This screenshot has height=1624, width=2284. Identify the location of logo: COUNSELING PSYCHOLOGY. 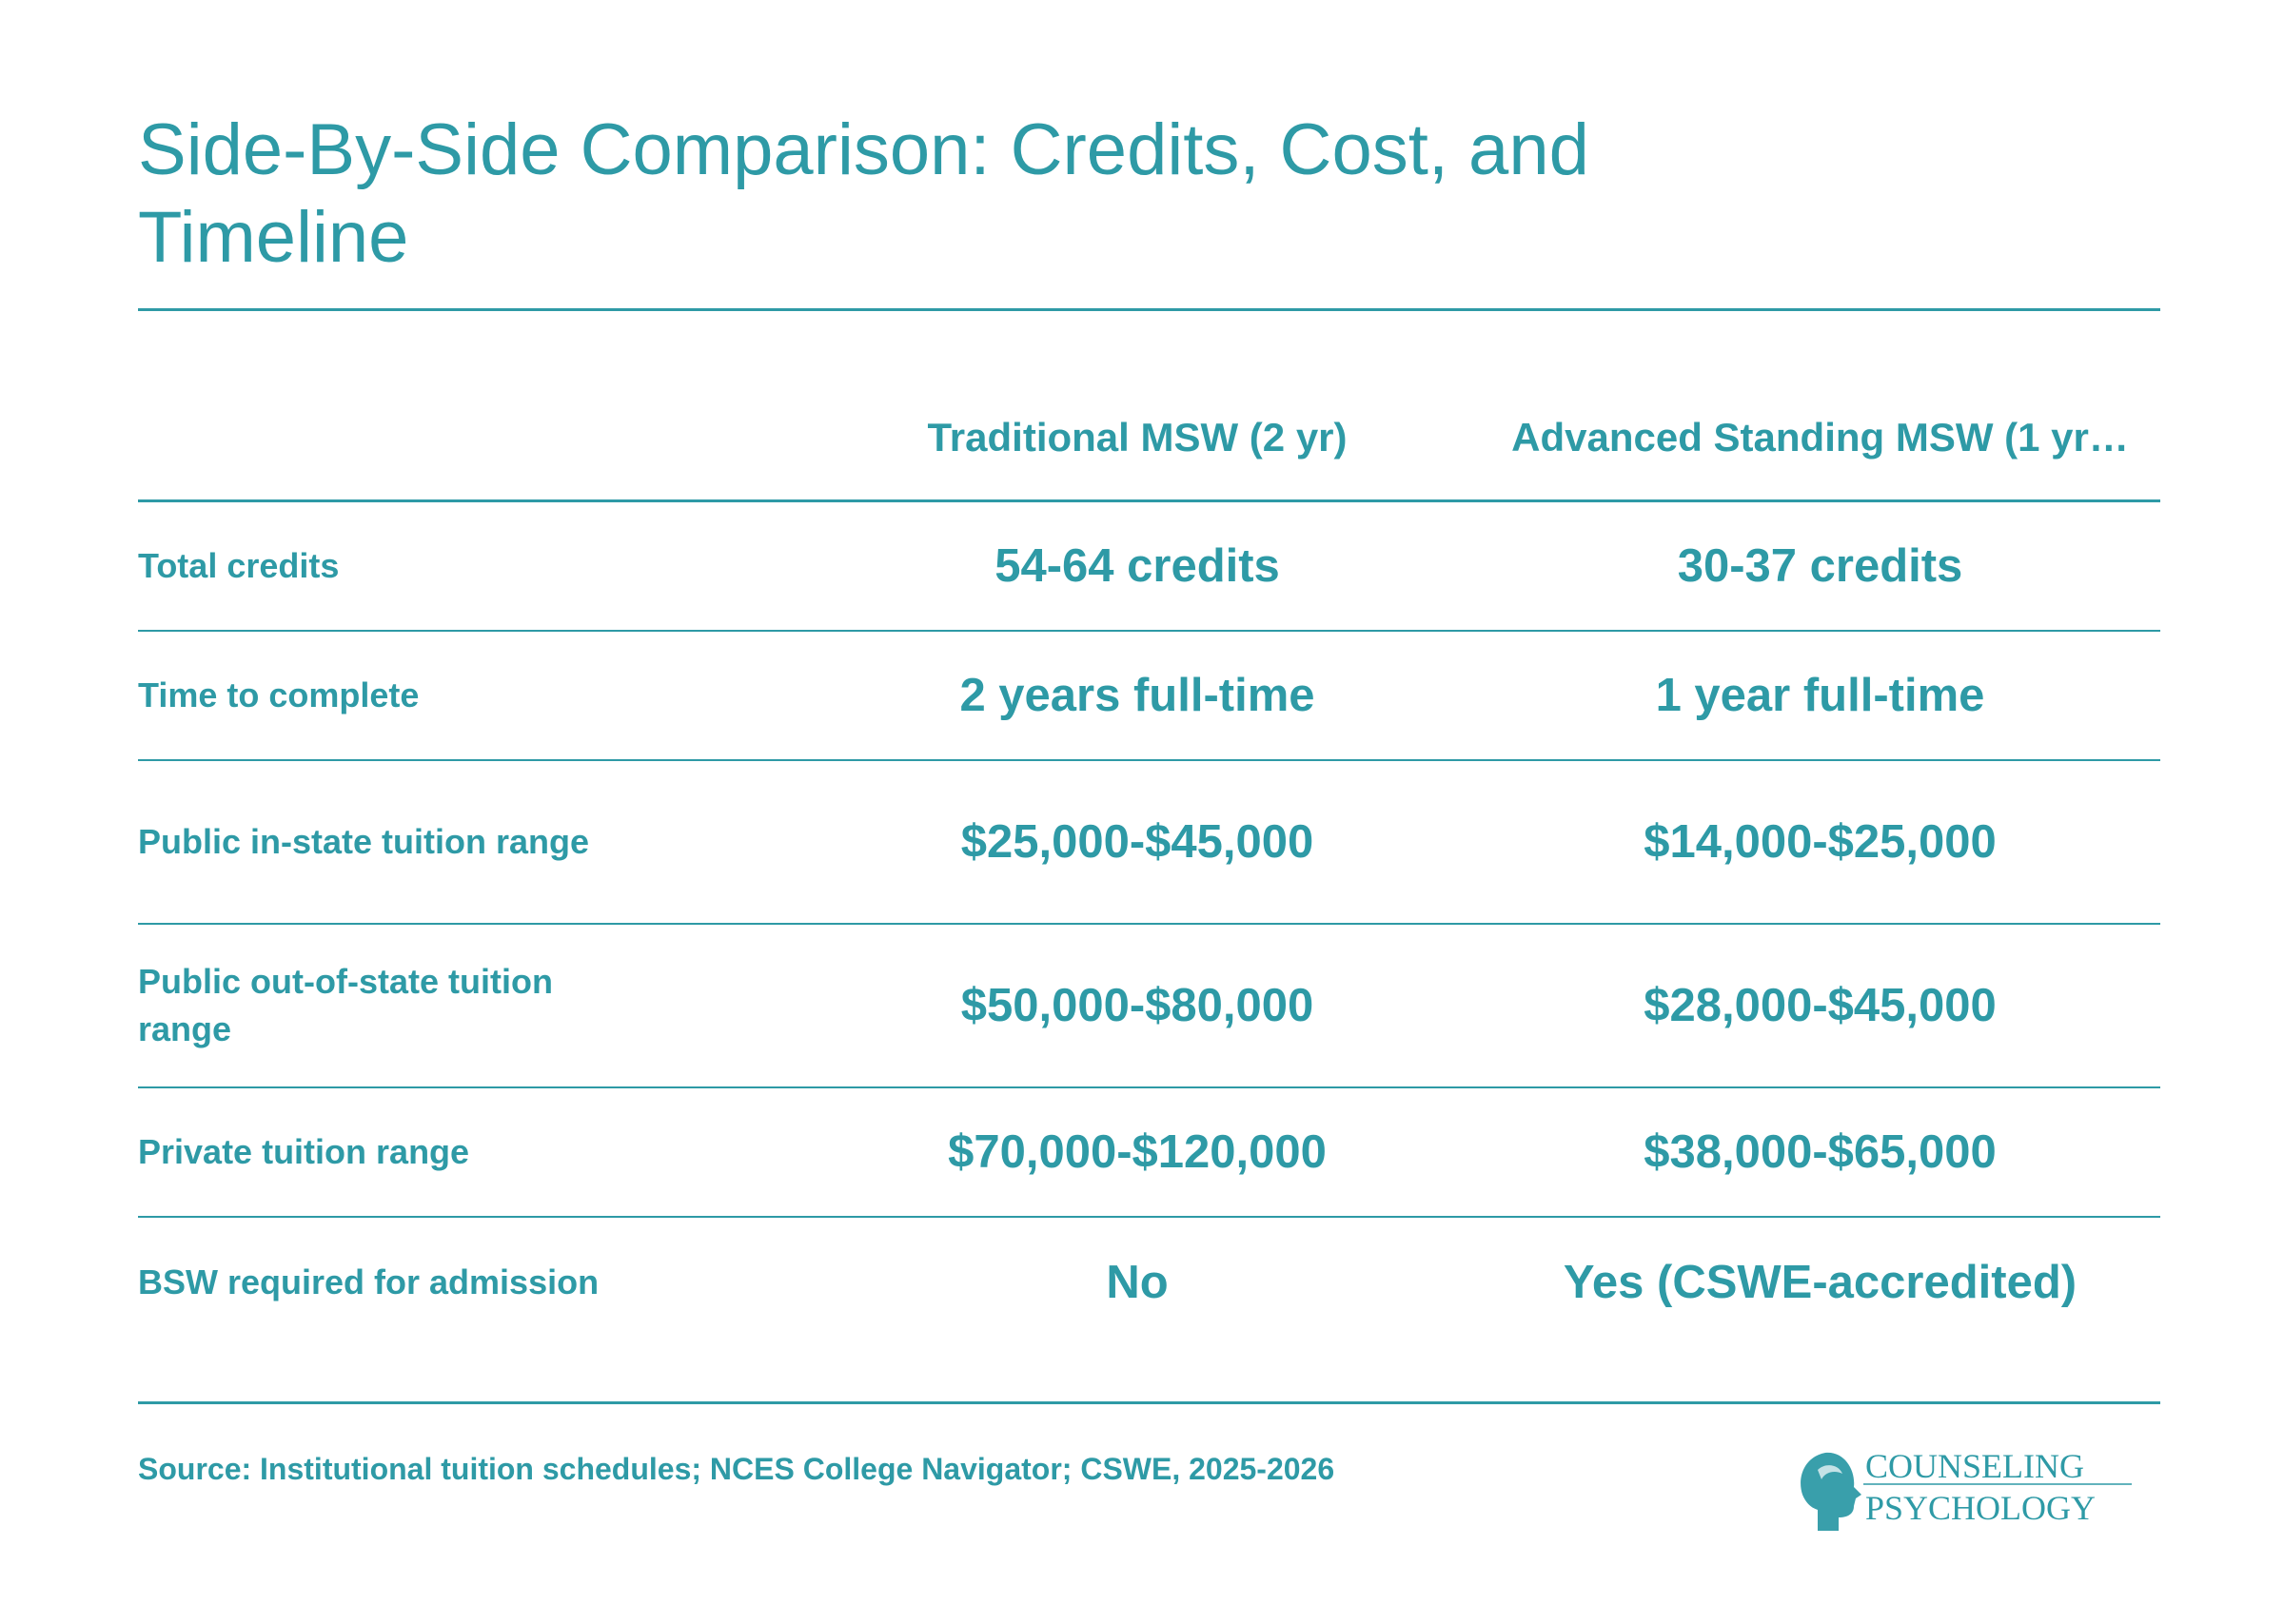
(1968, 1488).